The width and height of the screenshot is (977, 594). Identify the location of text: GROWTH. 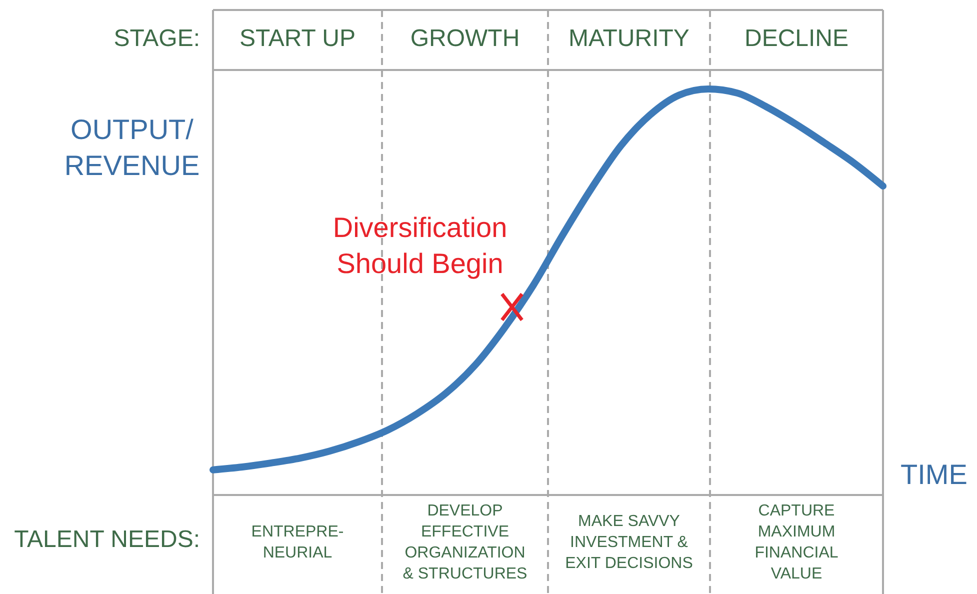
(465, 38).